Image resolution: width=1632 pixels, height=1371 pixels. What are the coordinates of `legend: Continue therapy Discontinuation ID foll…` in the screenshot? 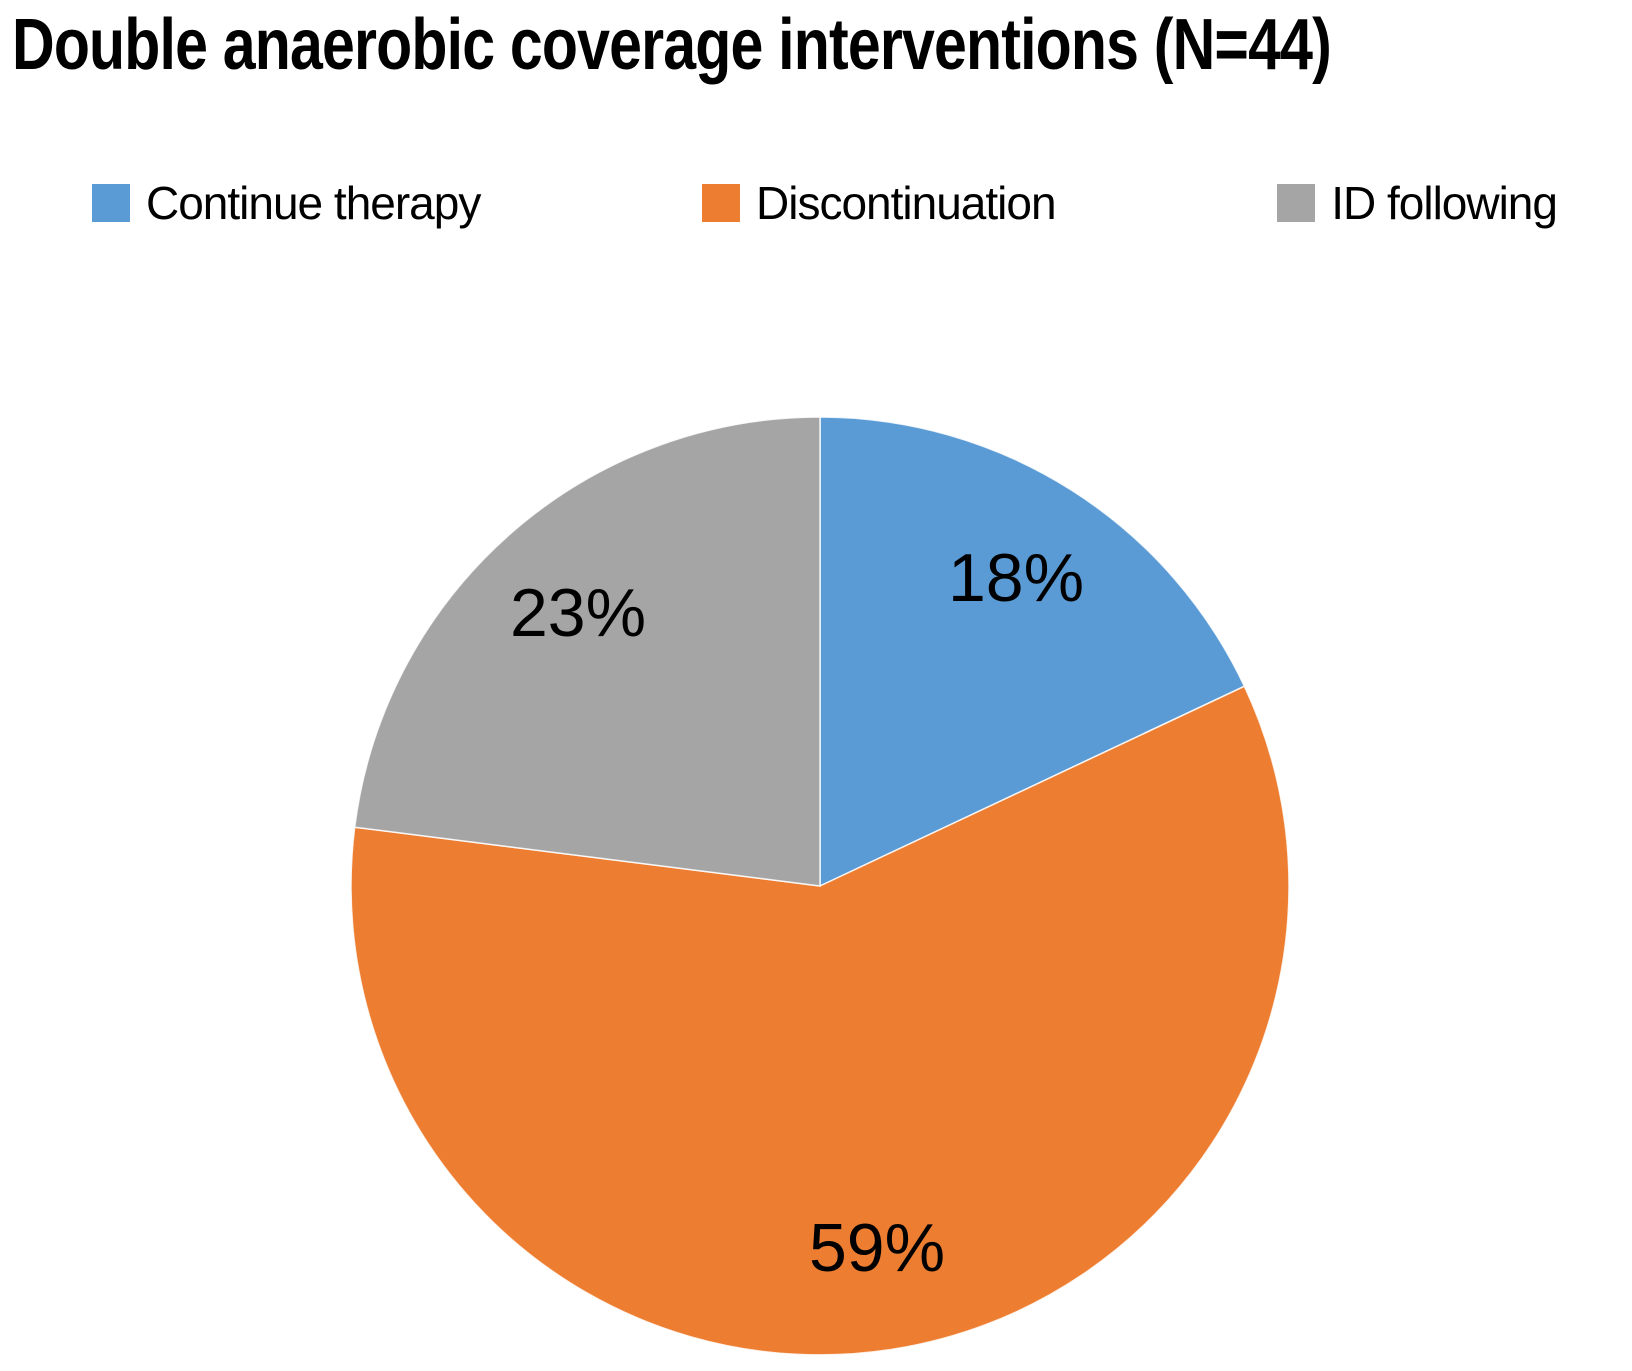 It's located at (825, 203).